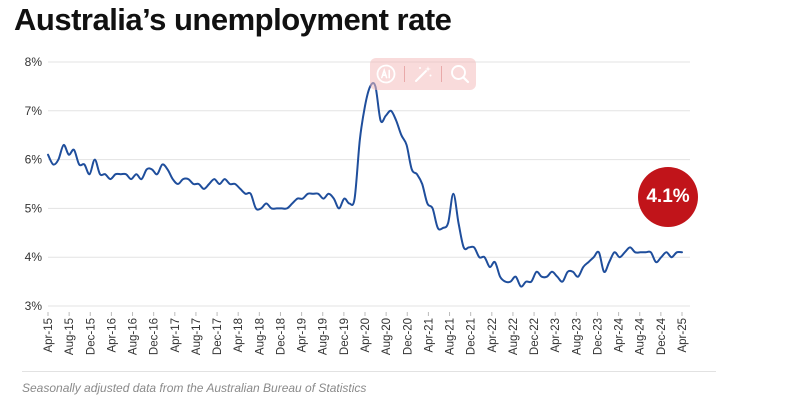  What do you see at coordinates (493, 335) in the screenshot?
I see `x-tick-label: Apr-22` at bounding box center [493, 335].